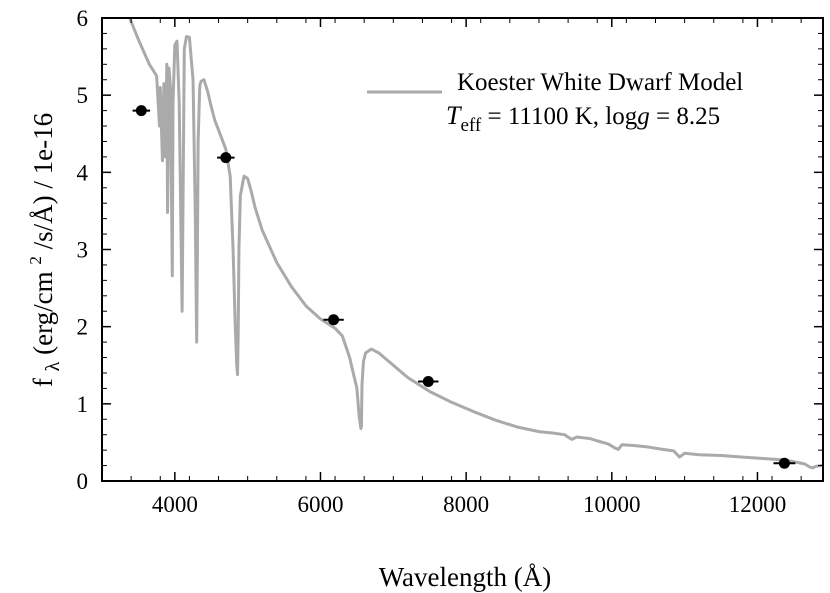  I want to click on legend-model-params: Teff = 11100 K, logg = 8.25, so click(583, 118).